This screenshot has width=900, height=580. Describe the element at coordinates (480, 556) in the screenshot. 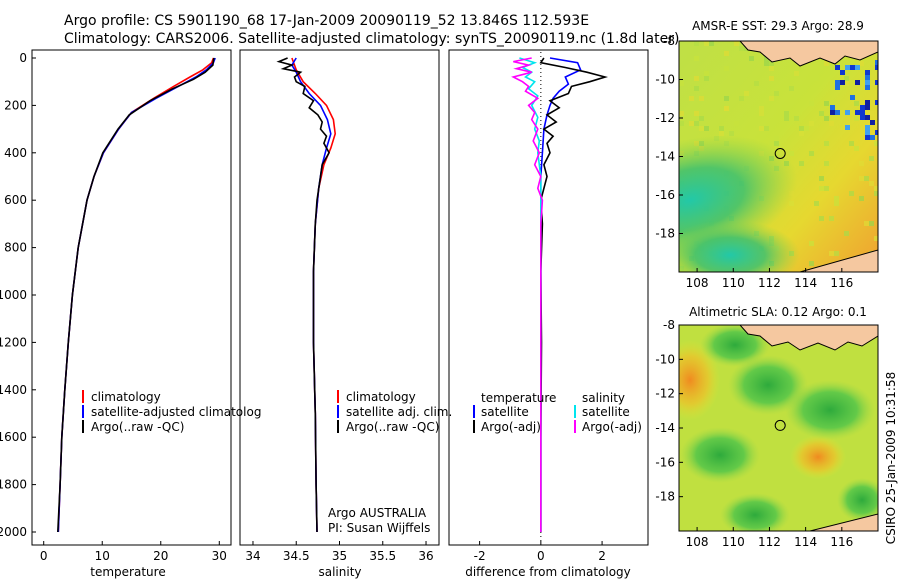

I see `x-tick-label: -2` at that location.